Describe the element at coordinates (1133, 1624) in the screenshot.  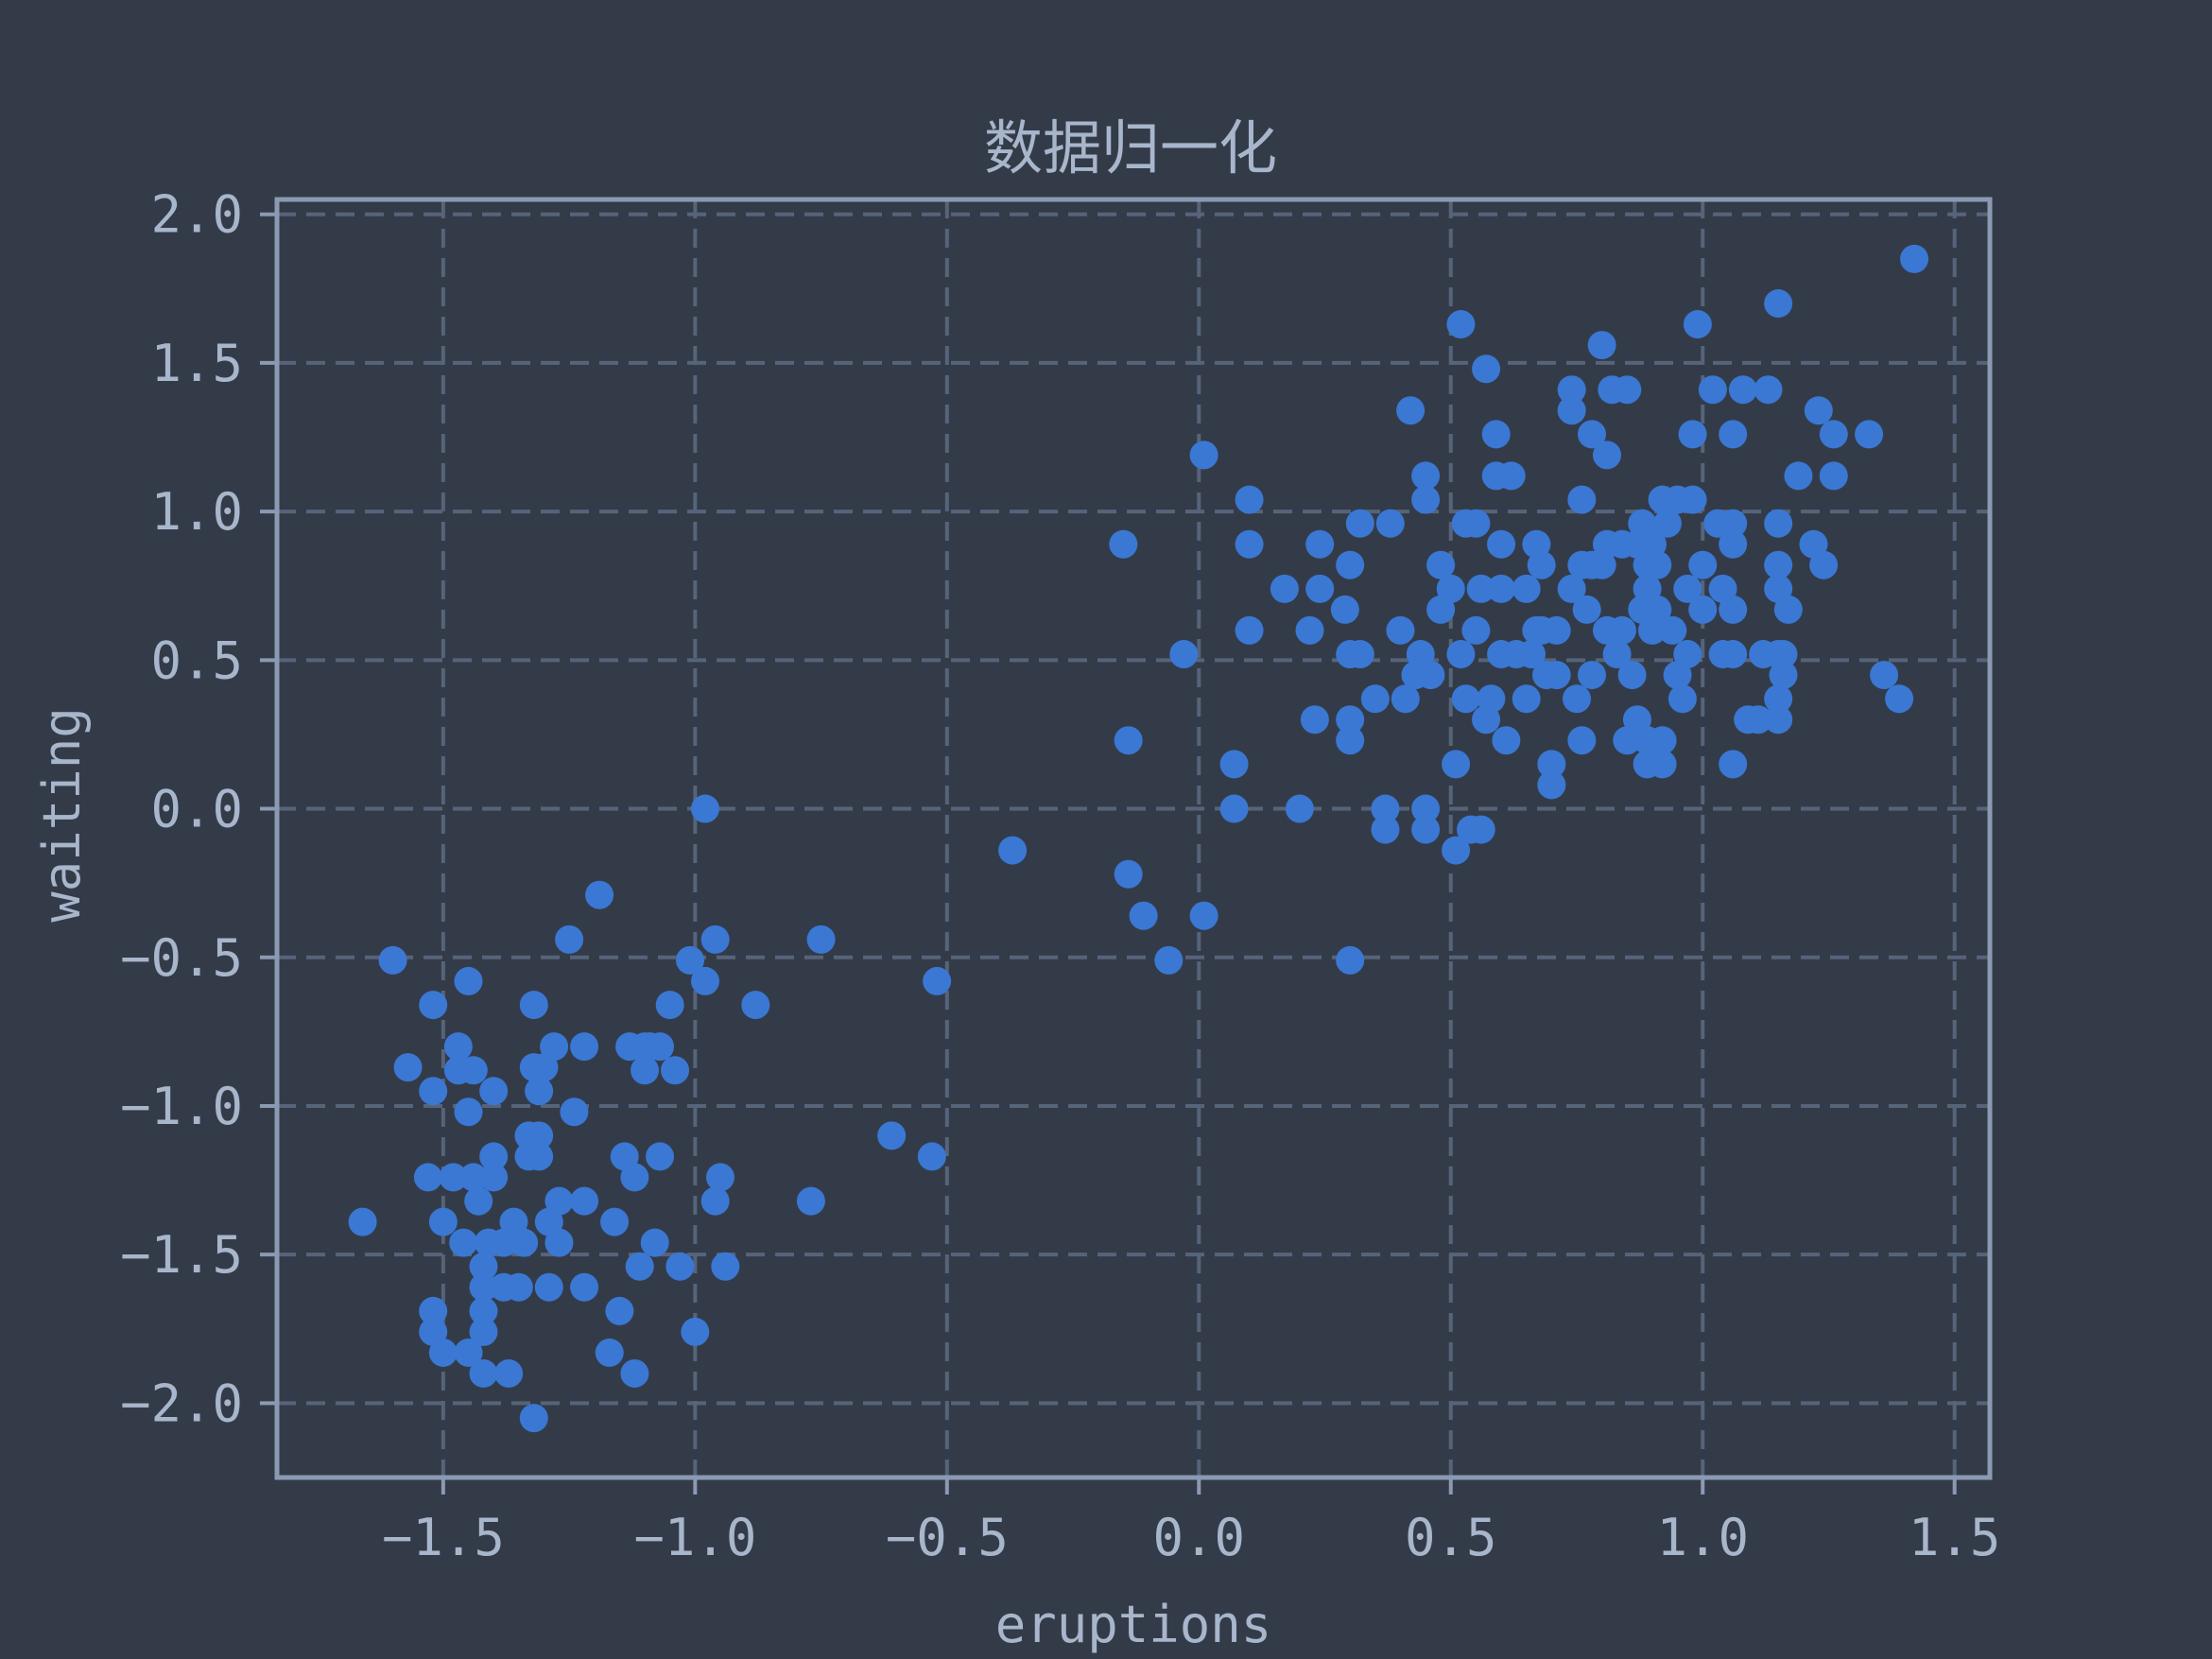
I see `x-axis-label: eruptions` at that location.